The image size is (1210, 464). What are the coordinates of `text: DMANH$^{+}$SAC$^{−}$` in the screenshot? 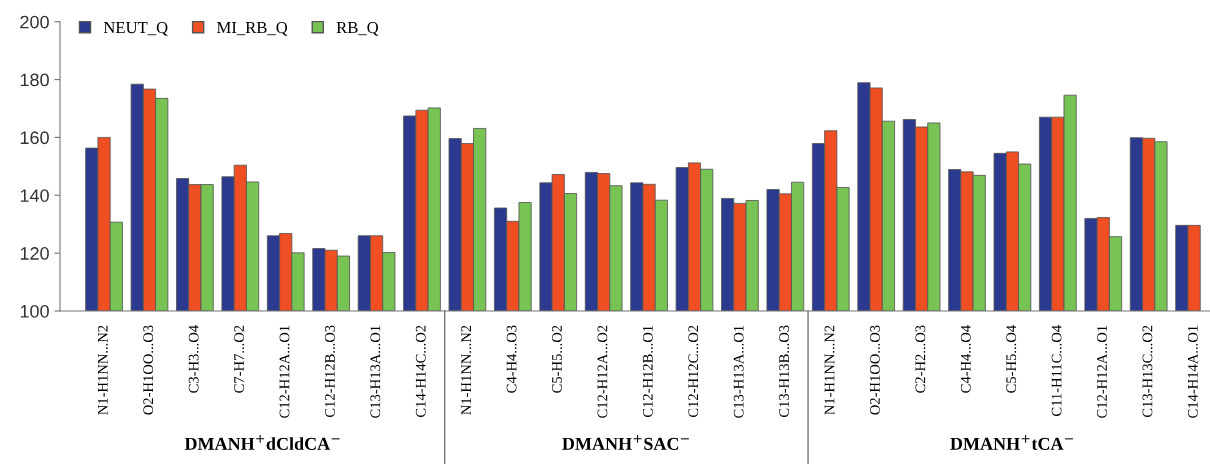 It's located at (625, 442).